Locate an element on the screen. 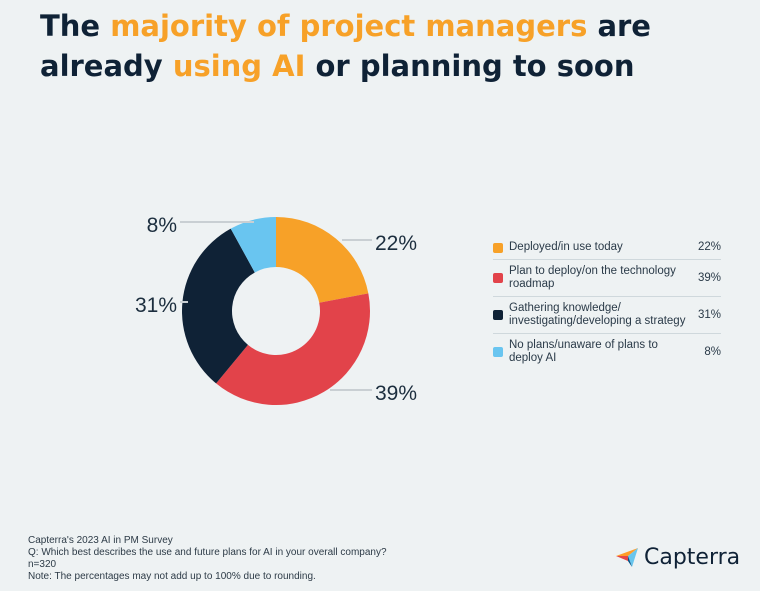  title-highlight-2: using AI is located at coordinates (239, 66).